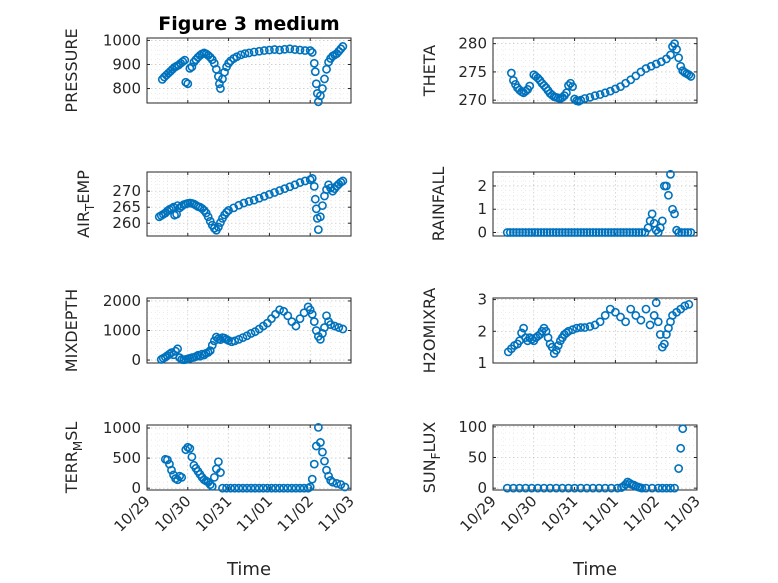 The image size is (778, 583). Describe the element at coordinates (126, 207) in the screenshot. I see `y-tick-label: 265` at that location.